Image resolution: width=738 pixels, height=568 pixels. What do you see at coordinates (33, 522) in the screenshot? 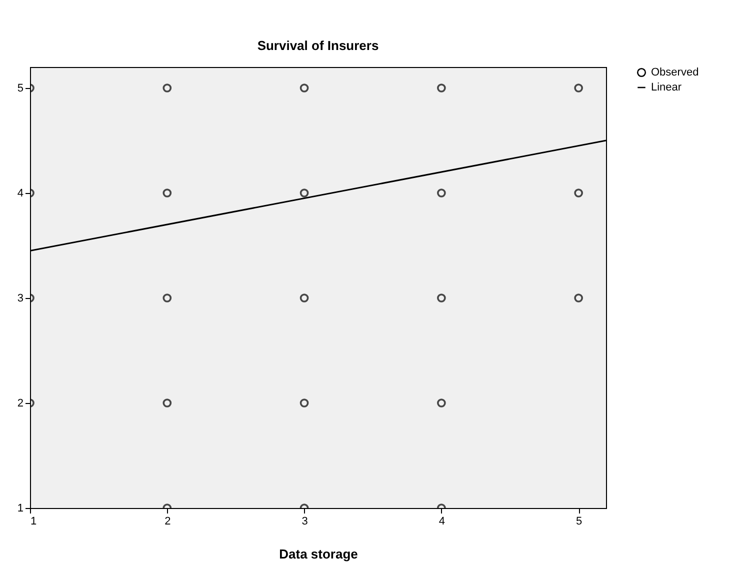
I see `x-tick-label: 1` at bounding box center [33, 522].